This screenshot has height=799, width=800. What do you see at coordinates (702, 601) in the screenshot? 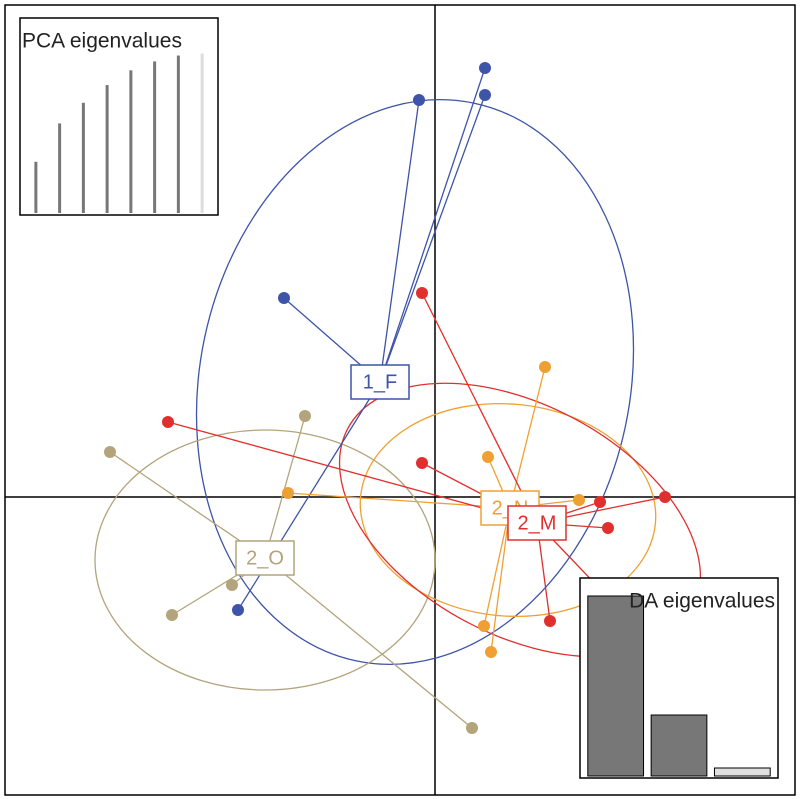
I see `inset-title: DA eigenvalues` at bounding box center [702, 601].